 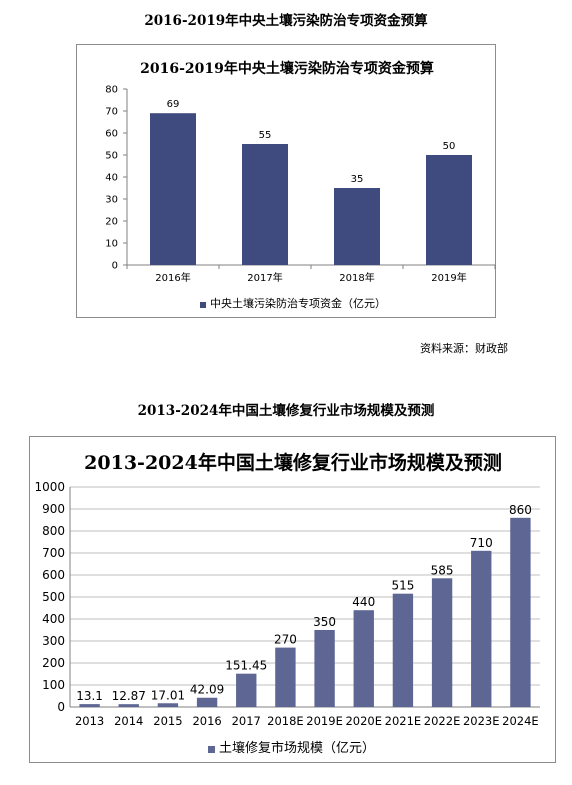 What do you see at coordinates (53, 597) in the screenshot?
I see `chart2-y-tick-label: 500` at bounding box center [53, 597].